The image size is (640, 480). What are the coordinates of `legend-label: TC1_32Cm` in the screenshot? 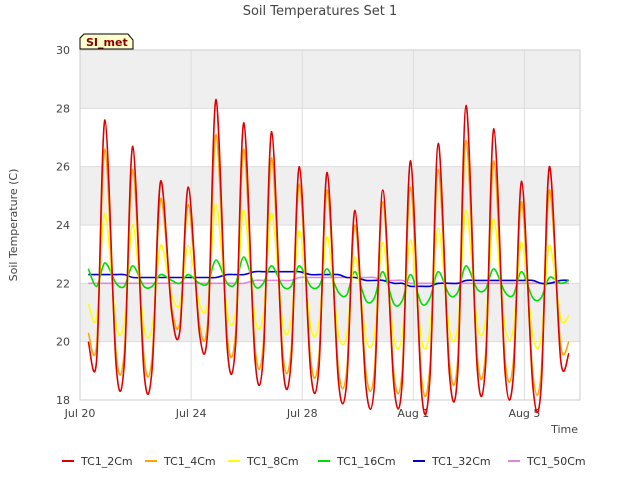 It's located at (461, 461).